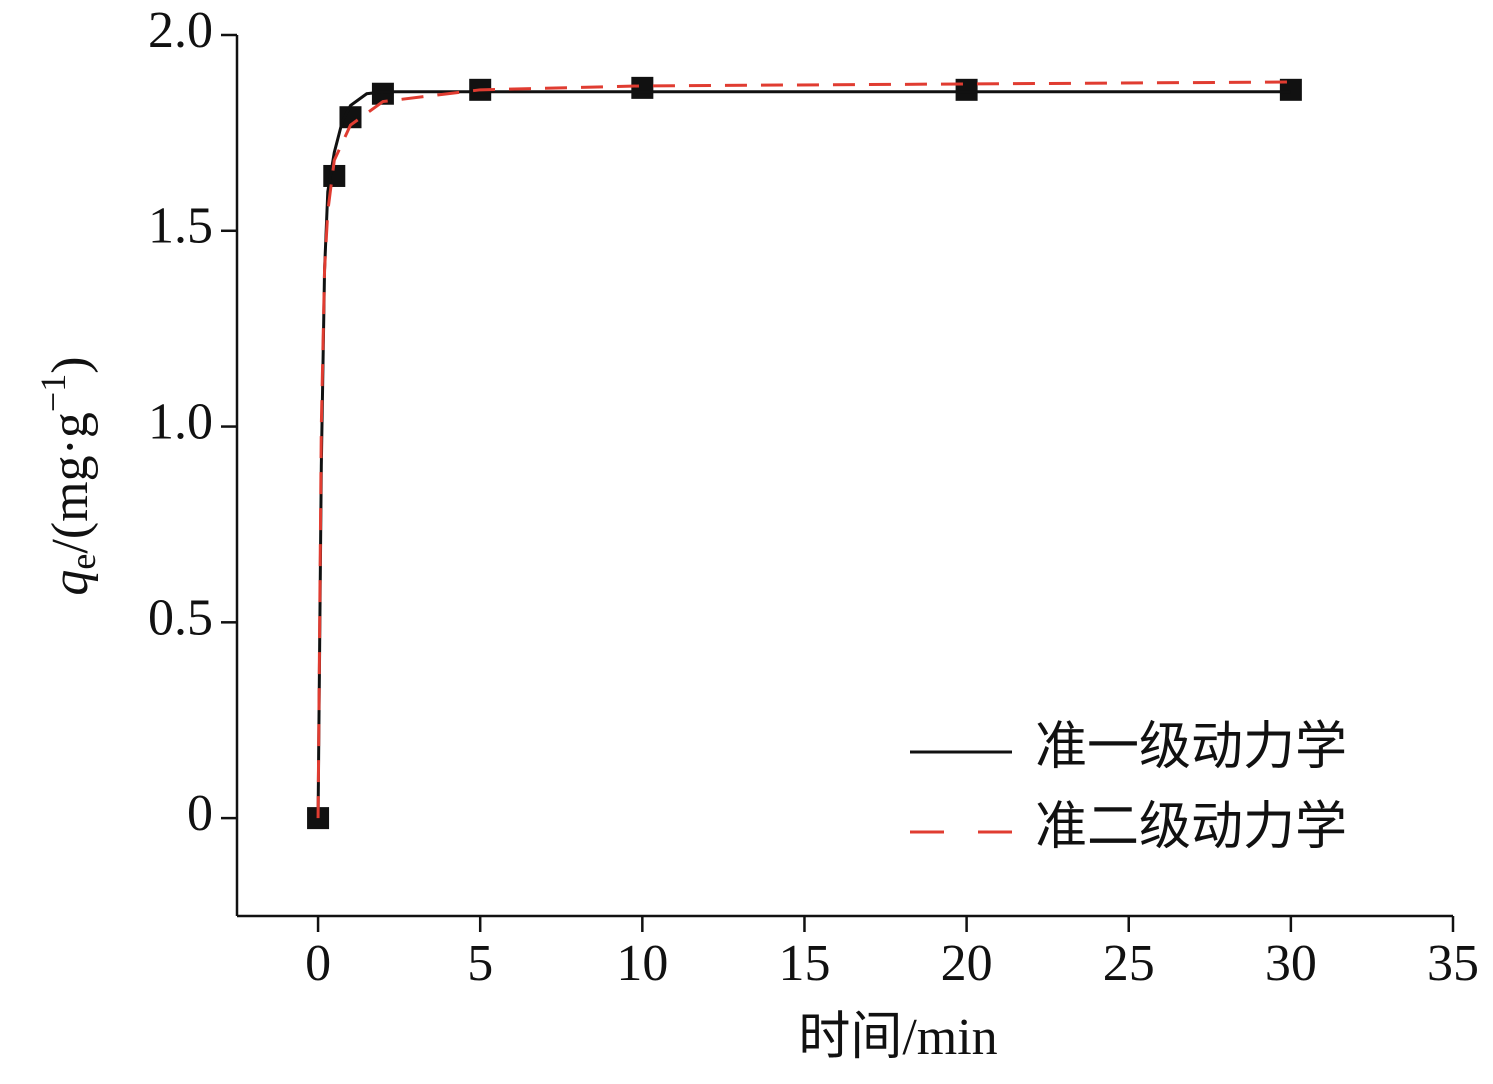 The height and width of the screenshot is (1084, 1493). Describe the element at coordinates (1191, 827) in the screenshot. I see `legend-label: 准二级动力学` at that location.